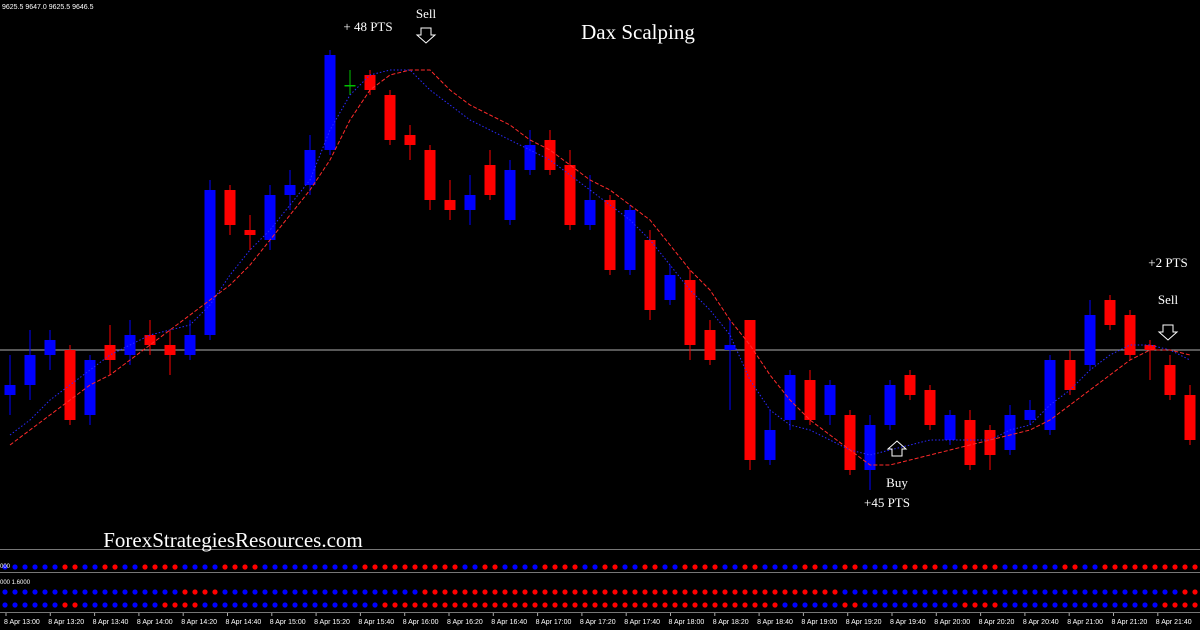  I want to click on x-tick-label: 8 Apr 16:00, so click(421, 622).